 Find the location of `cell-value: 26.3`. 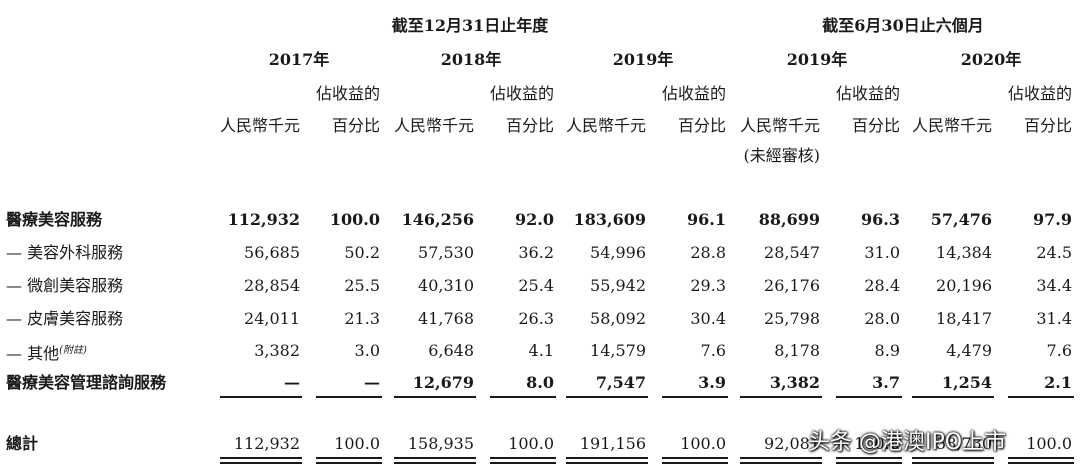

cell-value: 26.3 is located at coordinates (536, 318).